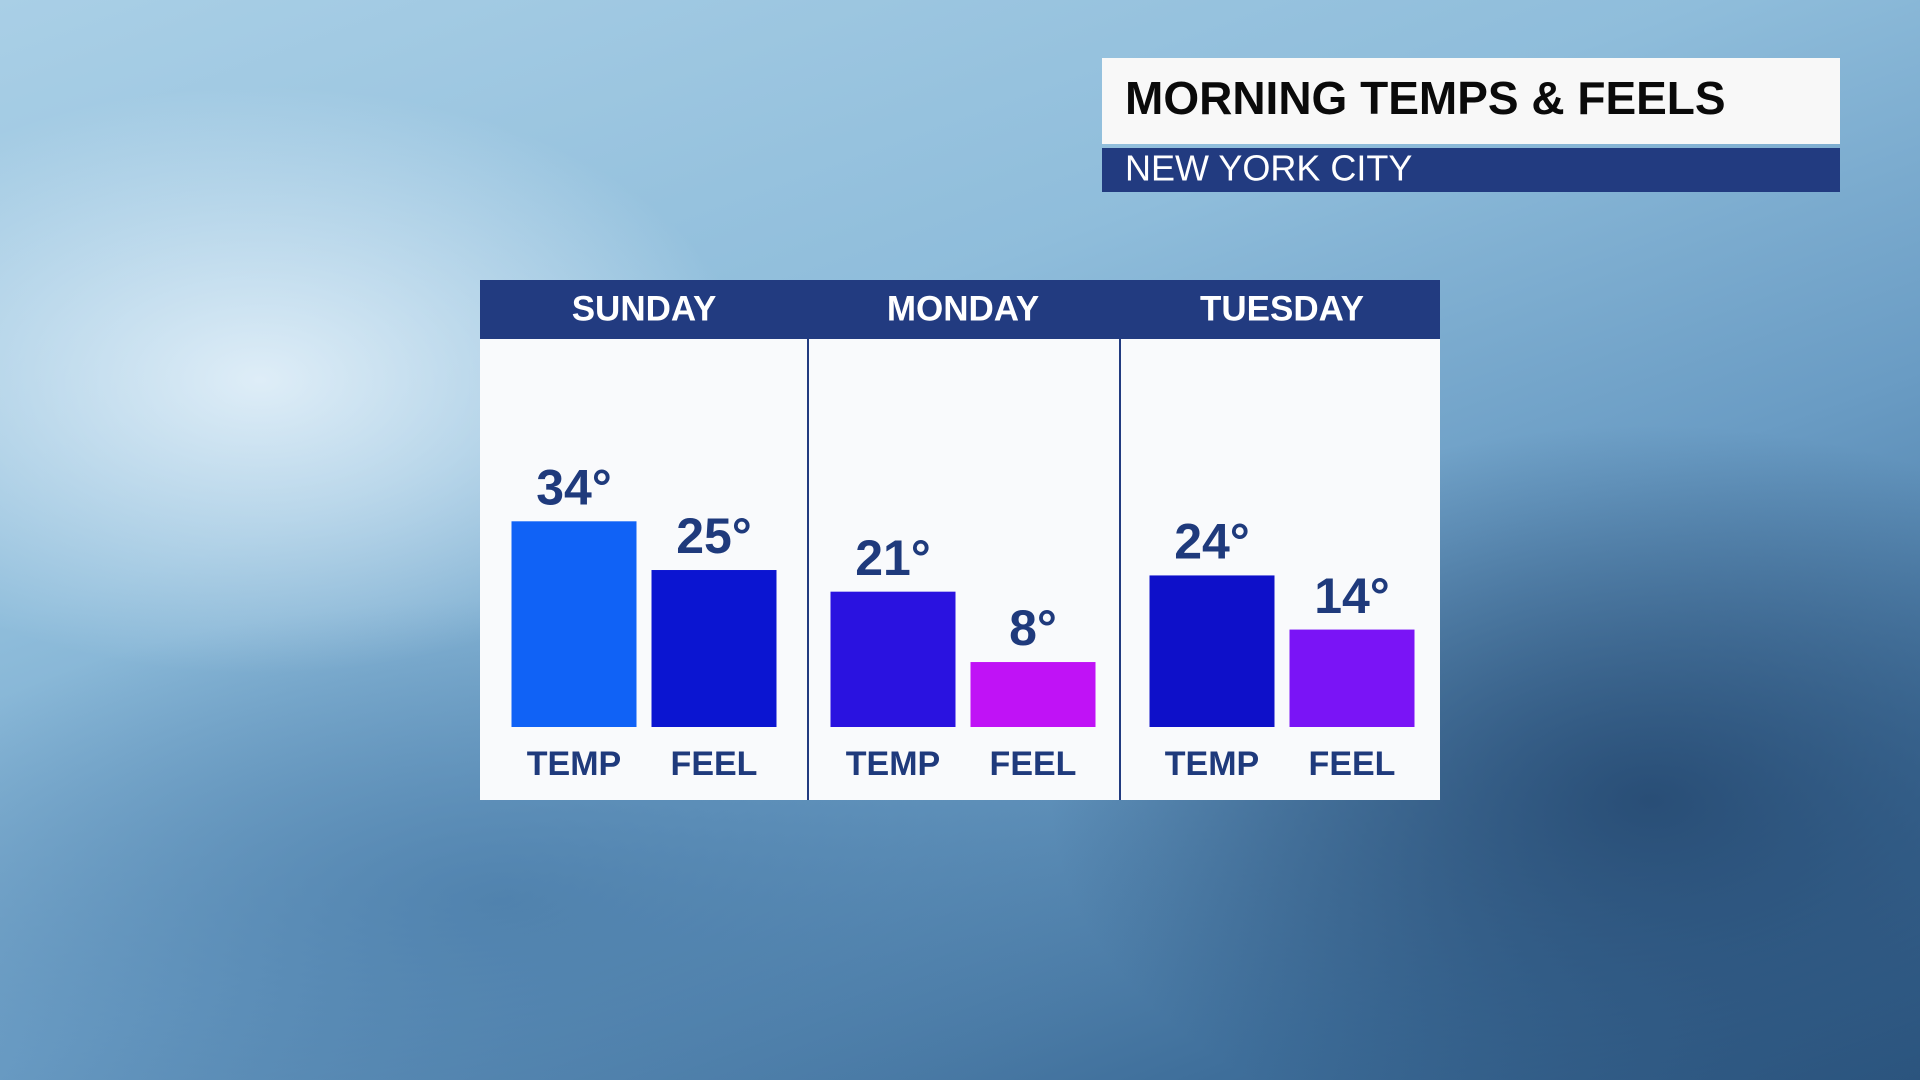 The image size is (1920, 1080). What do you see at coordinates (574, 488) in the screenshot?
I see `value-label: 34°` at bounding box center [574, 488].